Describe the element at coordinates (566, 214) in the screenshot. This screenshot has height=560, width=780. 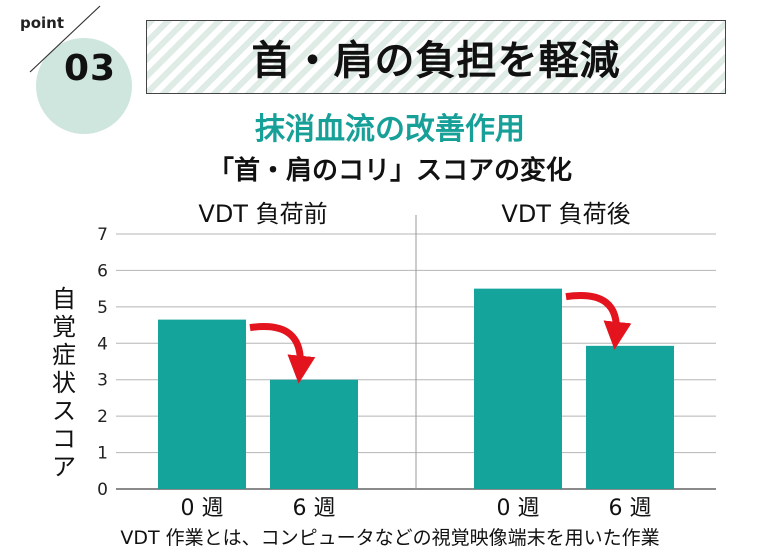
I see `panel-label-after: VDT 負荷後` at that location.